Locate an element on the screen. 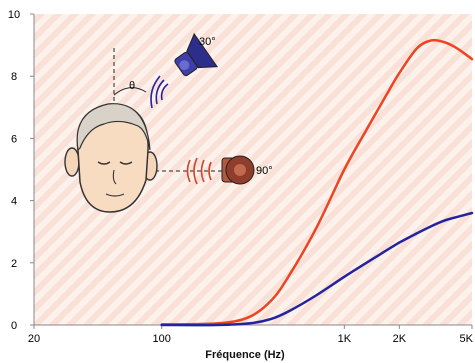 This screenshot has width=475, height=363. x-tick-label: 100 is located at coordinates (161, 339).